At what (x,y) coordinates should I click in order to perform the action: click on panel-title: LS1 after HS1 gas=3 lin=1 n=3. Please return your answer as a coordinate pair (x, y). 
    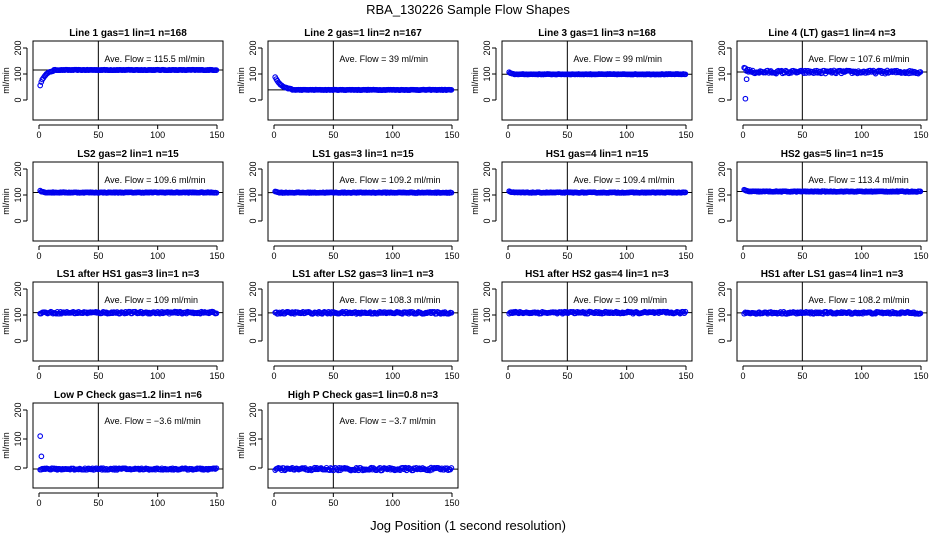
    Looking at the image, I should click on (128, 274).